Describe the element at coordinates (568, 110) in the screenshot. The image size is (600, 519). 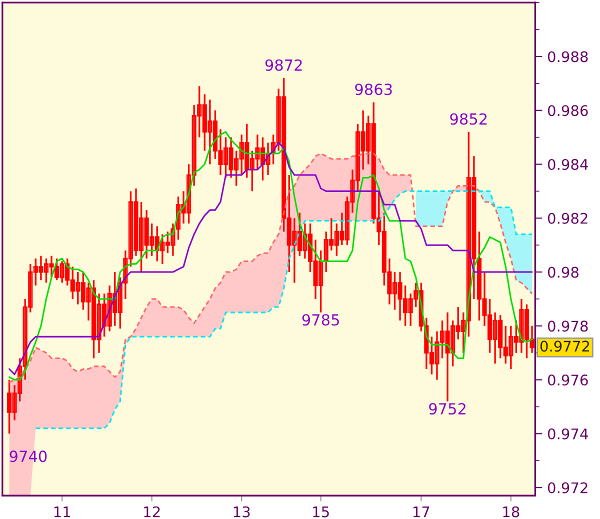
I see `y-tick-label: 0.986` at that location.